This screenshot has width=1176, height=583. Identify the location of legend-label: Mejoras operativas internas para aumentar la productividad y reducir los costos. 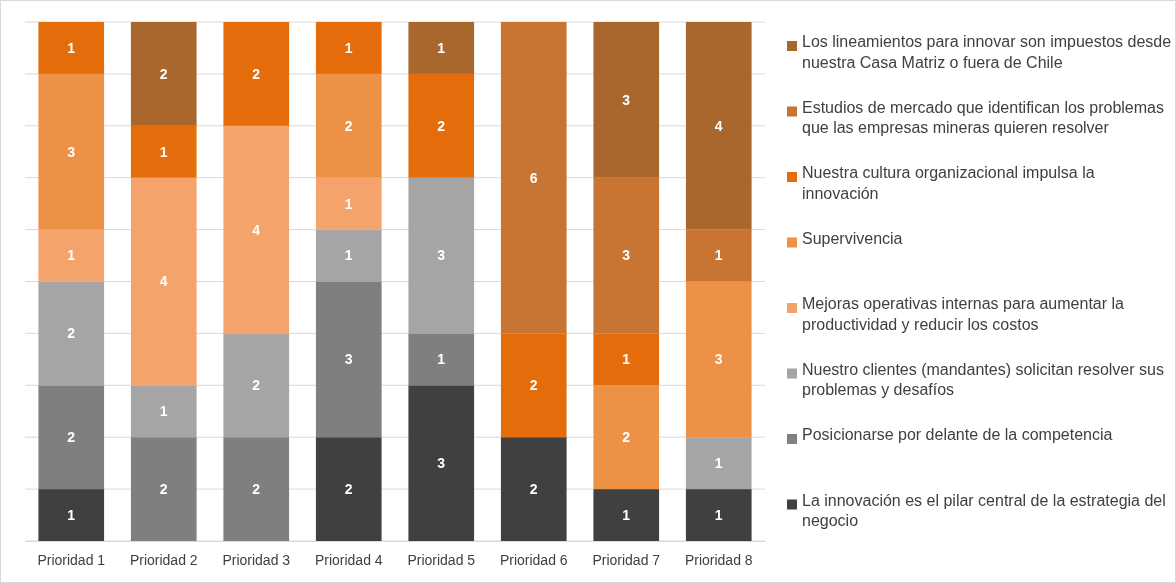
(963, 314).